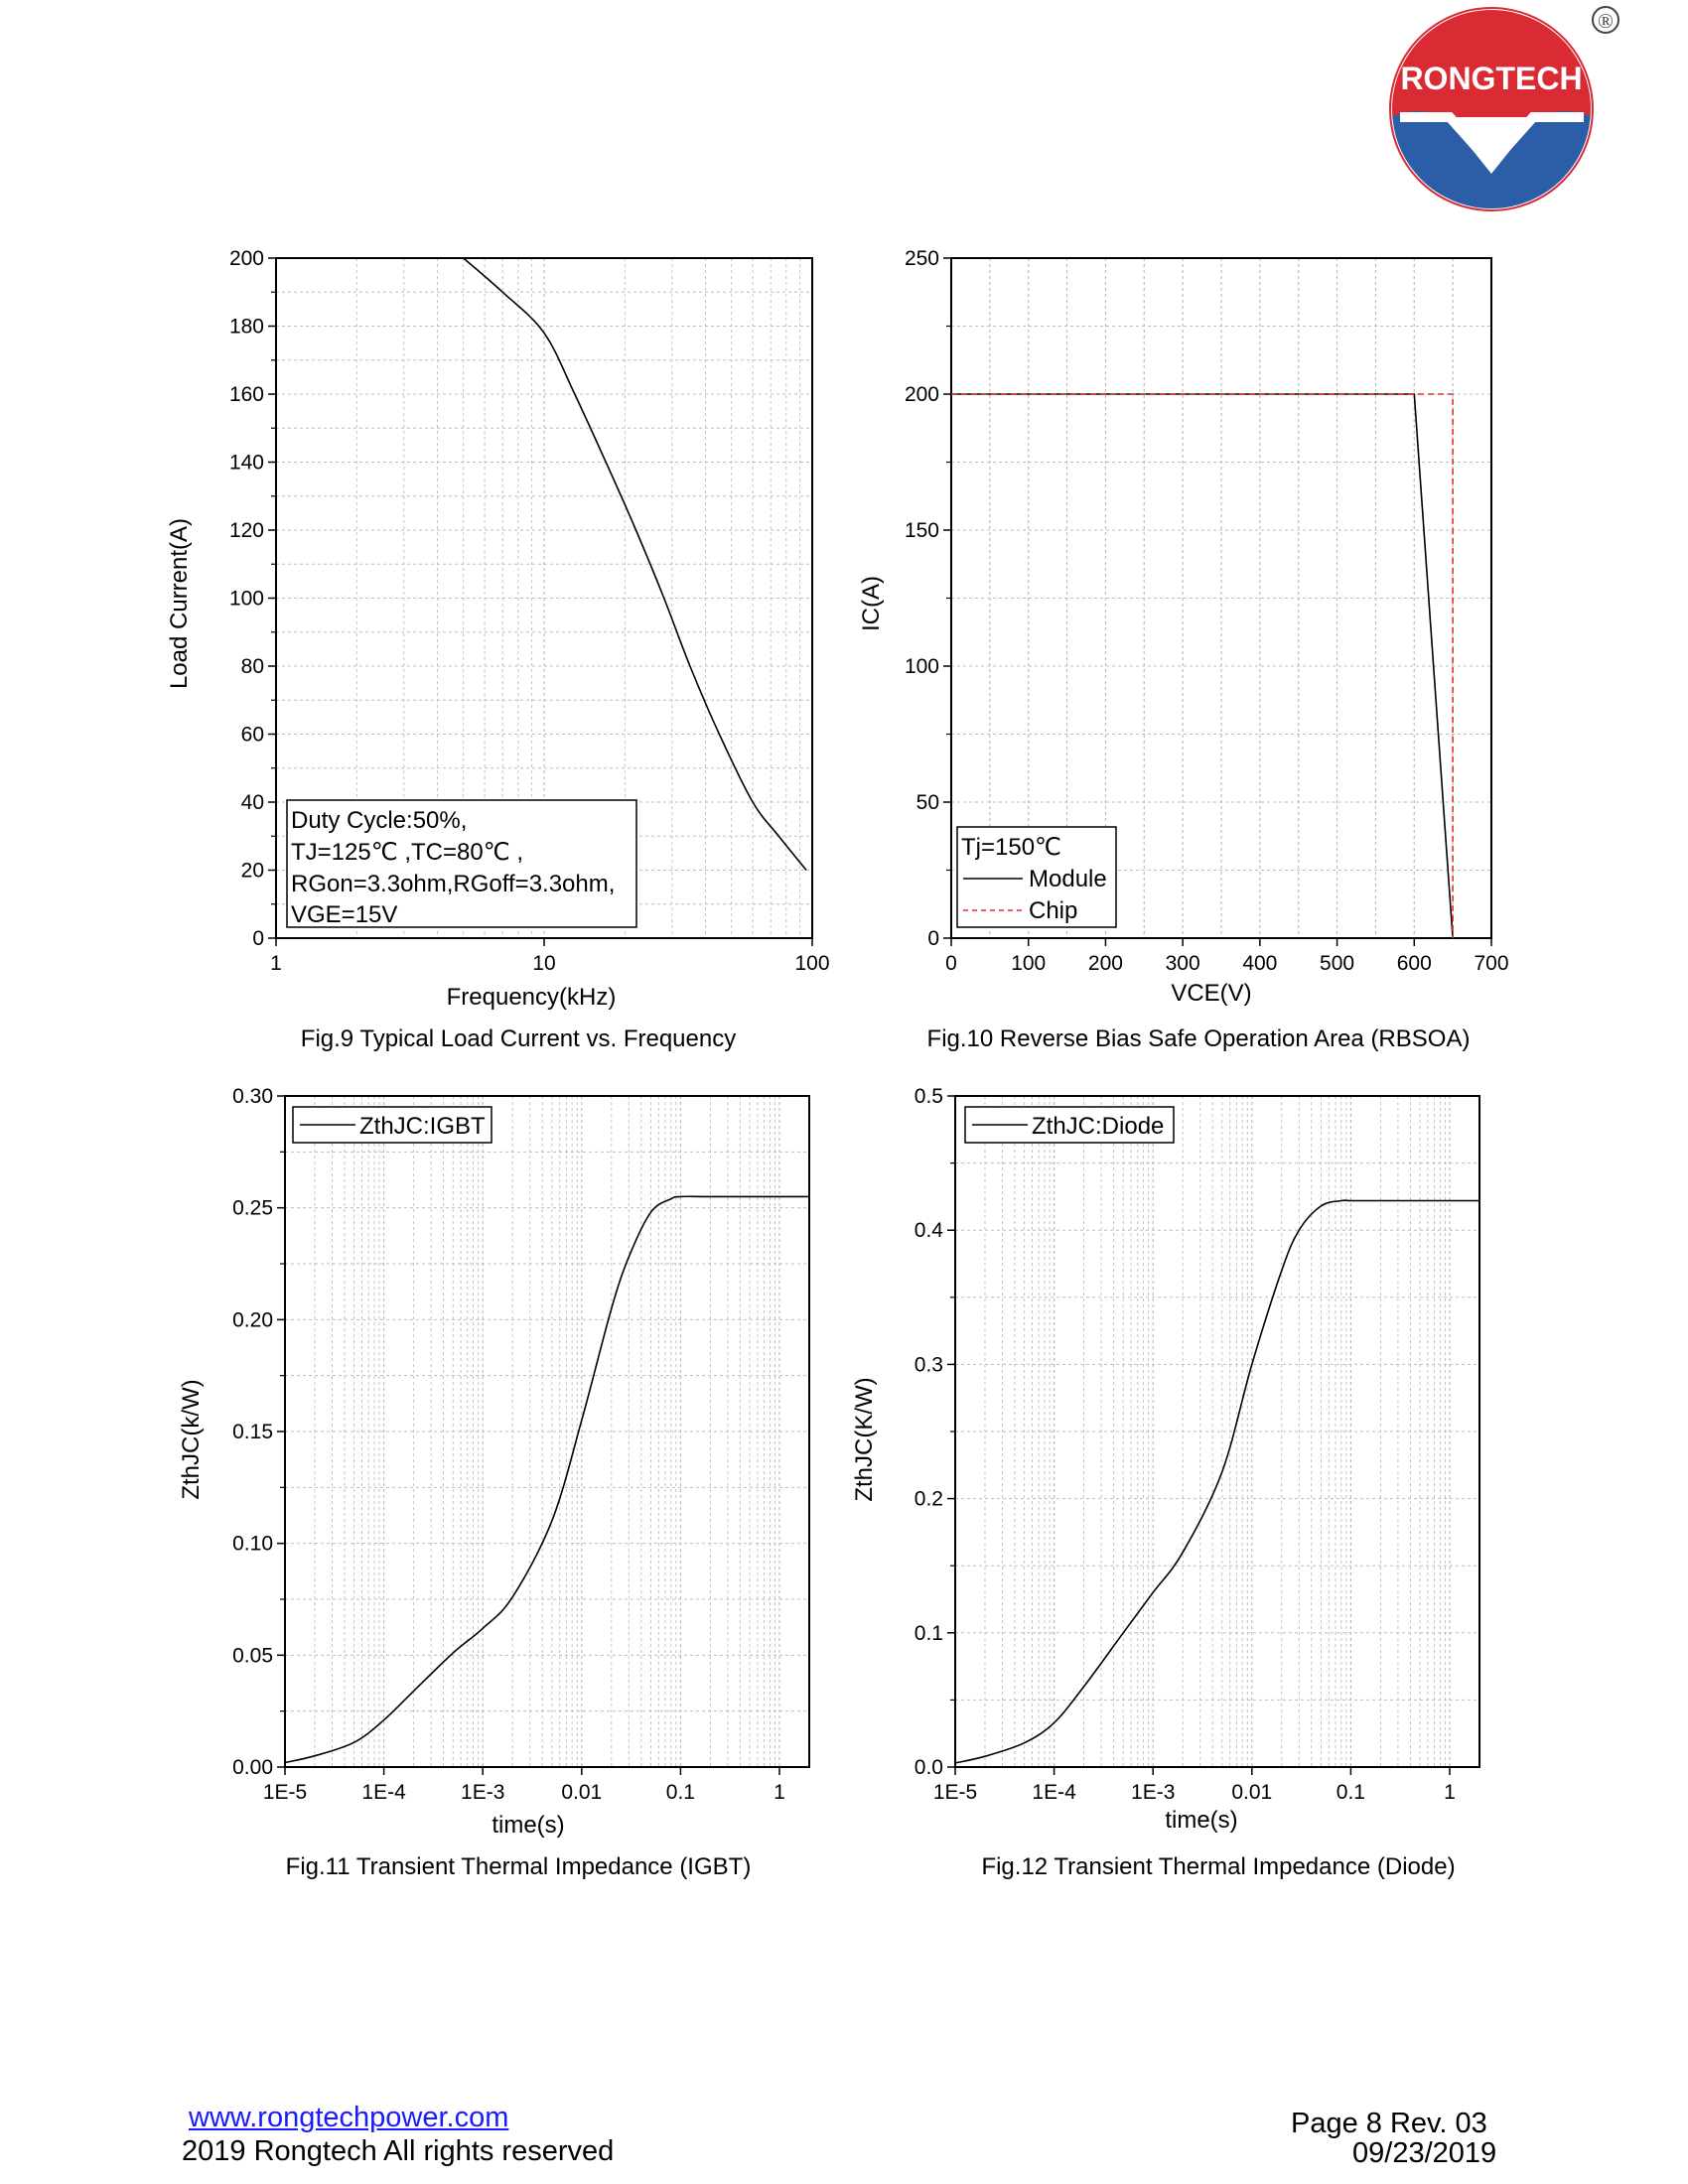 This screenshot has width=1688, height=2184. I want to click on fig12-x-tick-label: 0.01, so click(1251, 1792).